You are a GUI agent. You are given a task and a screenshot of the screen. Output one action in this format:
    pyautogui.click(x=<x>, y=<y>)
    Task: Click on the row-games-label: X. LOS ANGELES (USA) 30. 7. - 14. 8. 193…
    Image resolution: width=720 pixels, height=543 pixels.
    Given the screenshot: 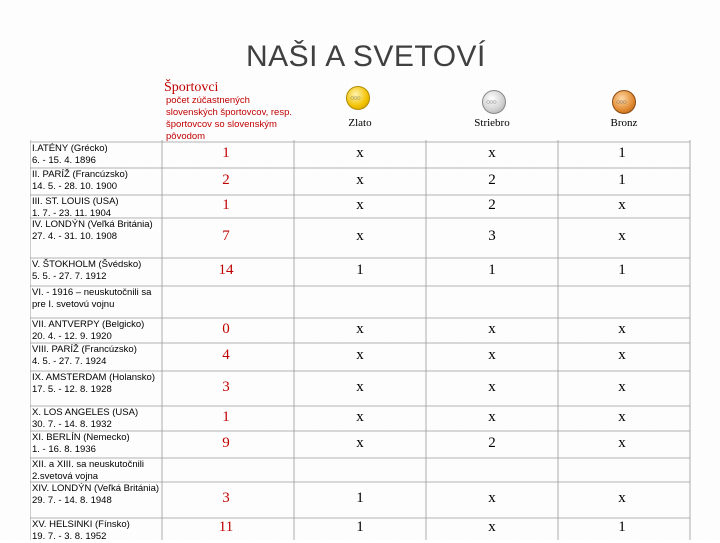 What is the action you would take?
    pyautogui.click(x=85, y=418)
    